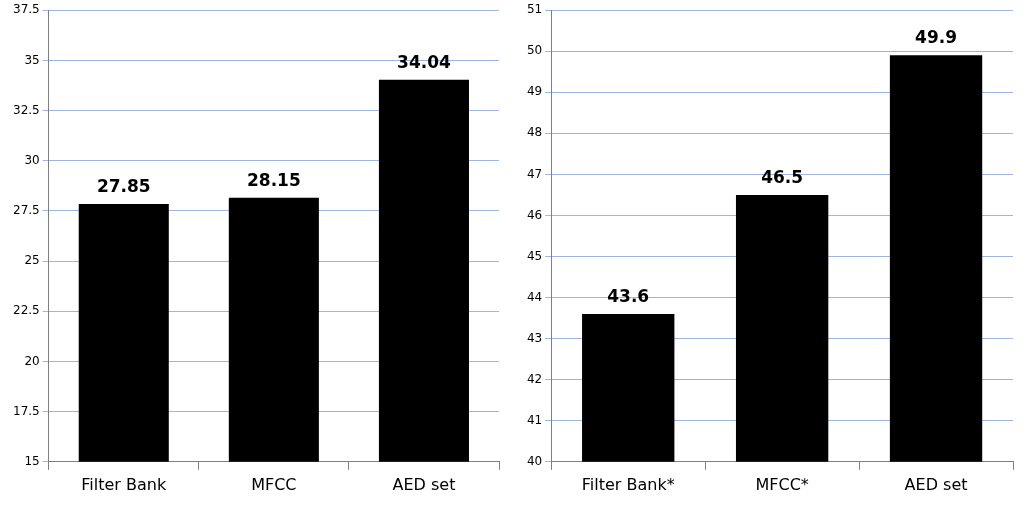  What do you see at coordinates (534, 91) in the screenshot?
I see `y-tick-label: 49` at bounding box center [534, 91].